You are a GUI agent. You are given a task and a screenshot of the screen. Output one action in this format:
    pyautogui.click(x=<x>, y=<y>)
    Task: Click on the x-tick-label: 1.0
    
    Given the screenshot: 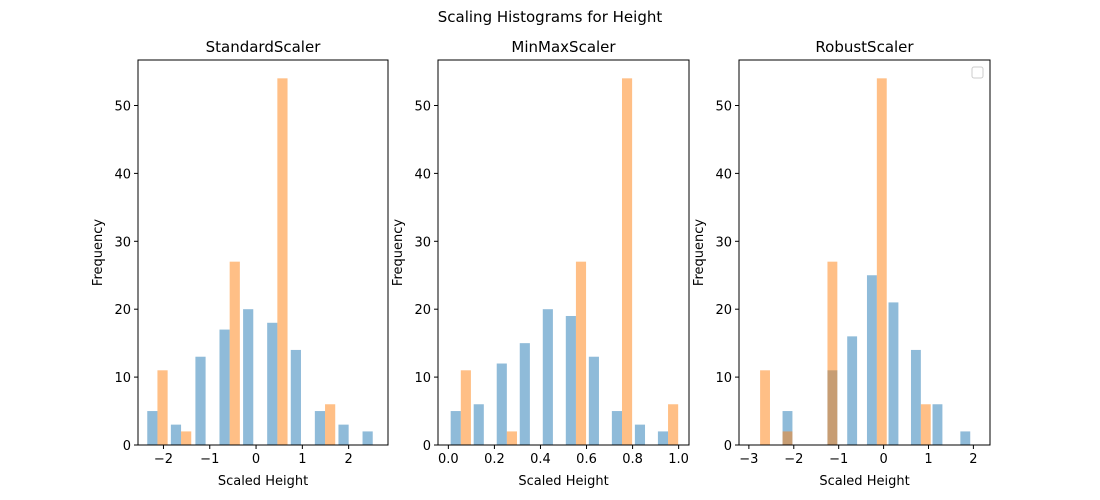 What is the action you would take?
    pyautogui.click(x=678, y=459)
    